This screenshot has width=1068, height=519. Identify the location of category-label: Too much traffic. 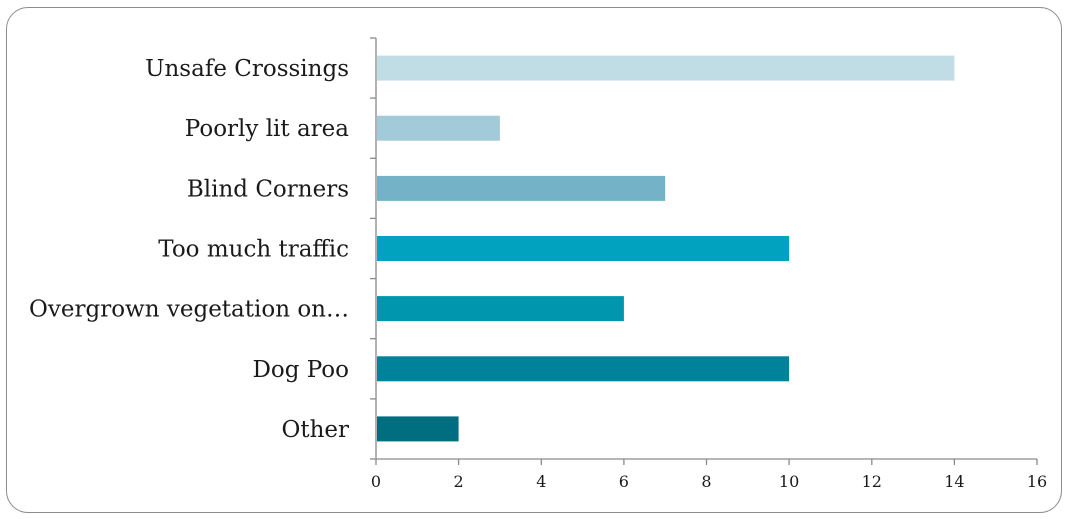
(253, 250).